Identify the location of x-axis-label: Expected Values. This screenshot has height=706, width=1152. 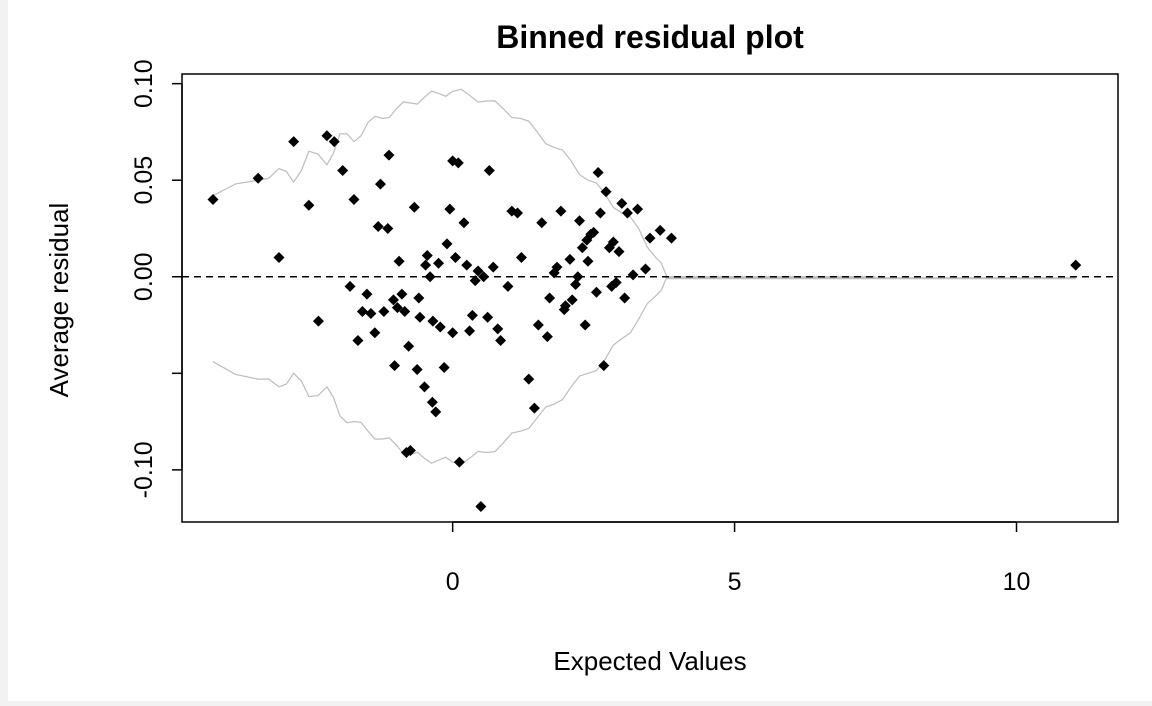
(649, 661).